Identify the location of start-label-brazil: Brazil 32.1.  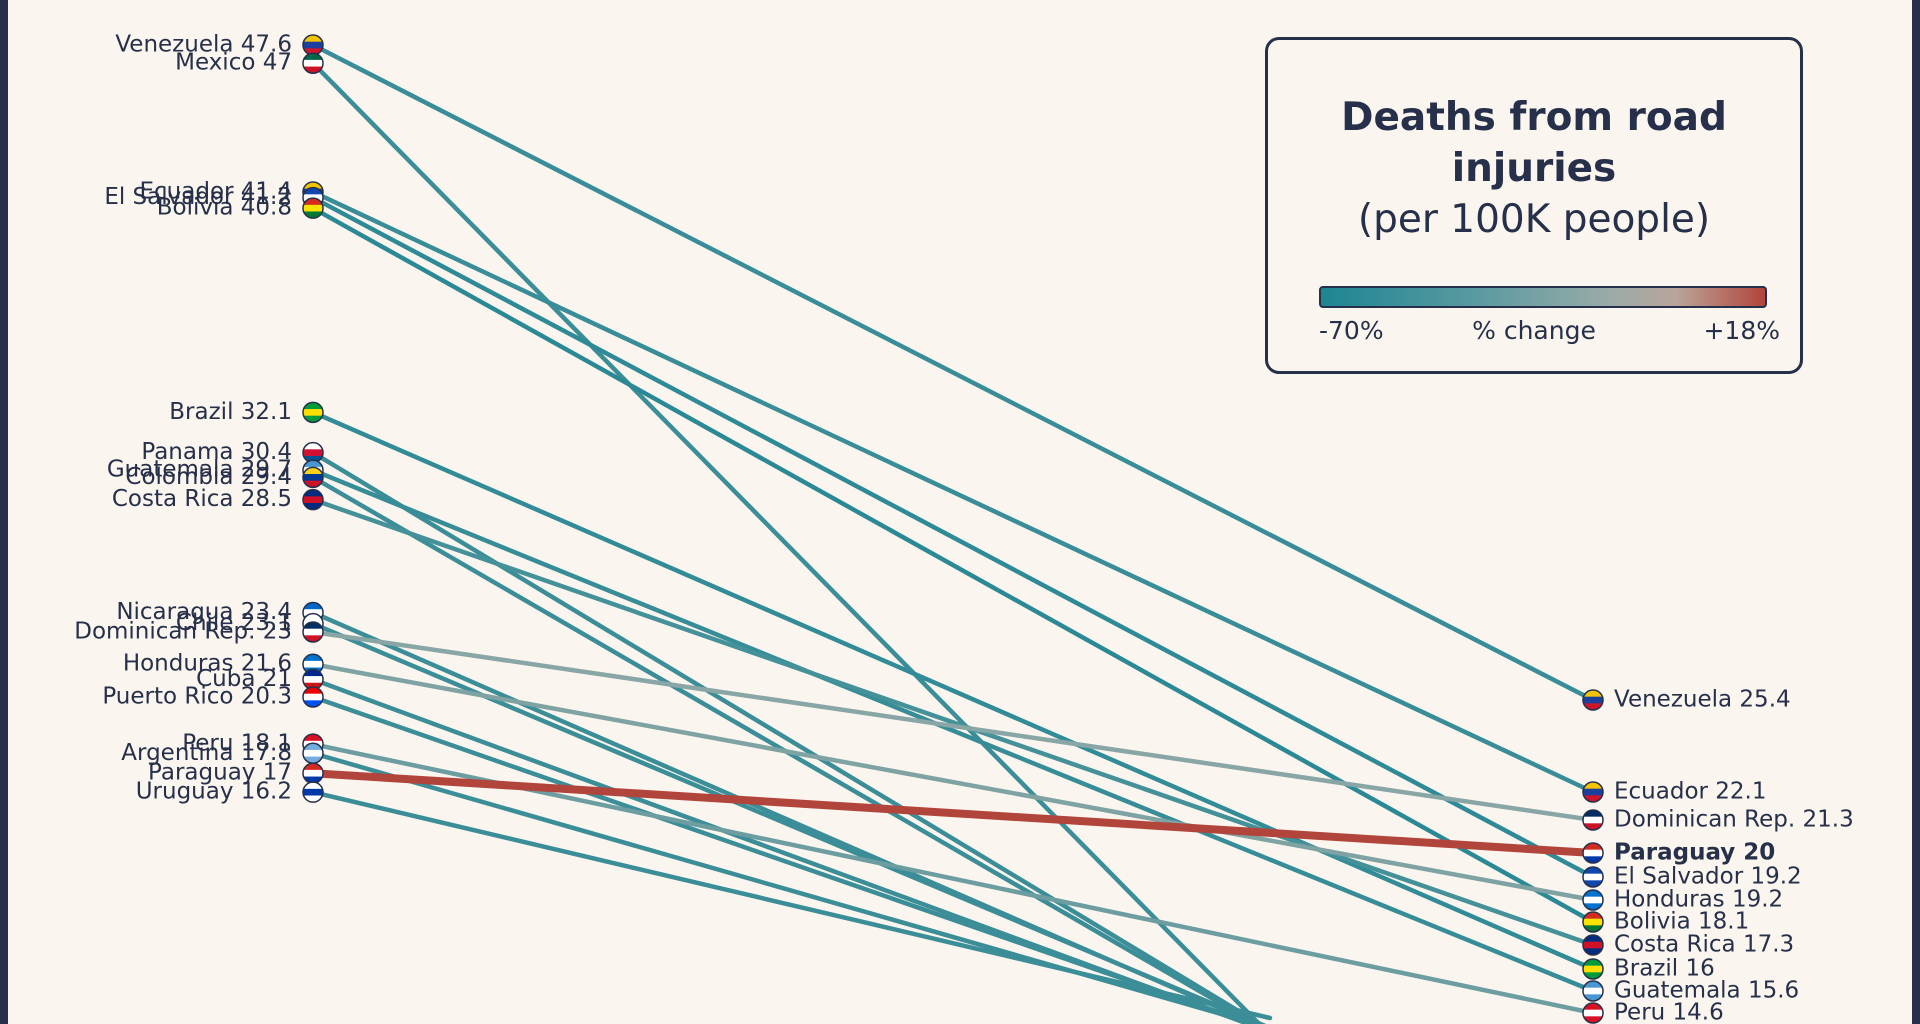
(230, 412).